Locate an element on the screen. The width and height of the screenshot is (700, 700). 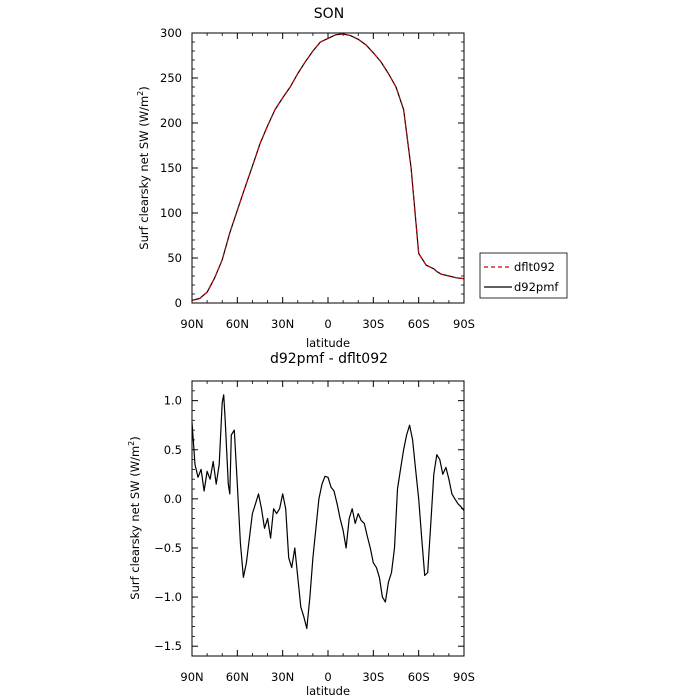
bottom-x-tick-label: 0 is located at coordinates (327, 677).